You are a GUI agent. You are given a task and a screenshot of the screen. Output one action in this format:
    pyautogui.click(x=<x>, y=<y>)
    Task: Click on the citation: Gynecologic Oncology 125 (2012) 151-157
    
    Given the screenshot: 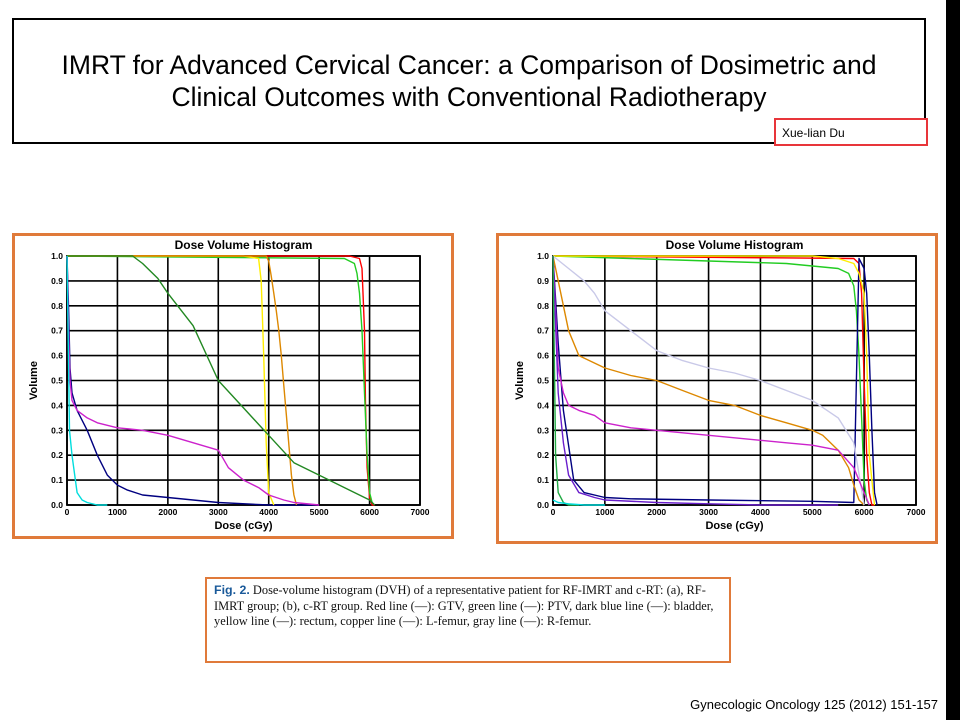 What is the action you would take?
    pyautogui.click(x=814, y=704)
    